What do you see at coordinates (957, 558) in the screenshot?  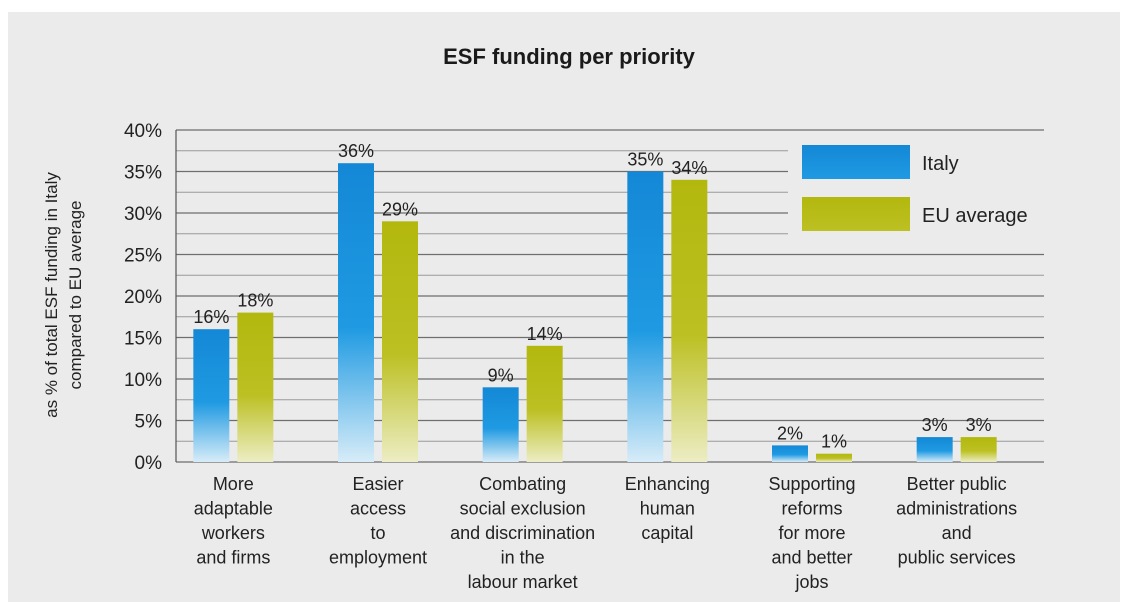 I see `category-label-line: public services` at bounding box center [957, 558].